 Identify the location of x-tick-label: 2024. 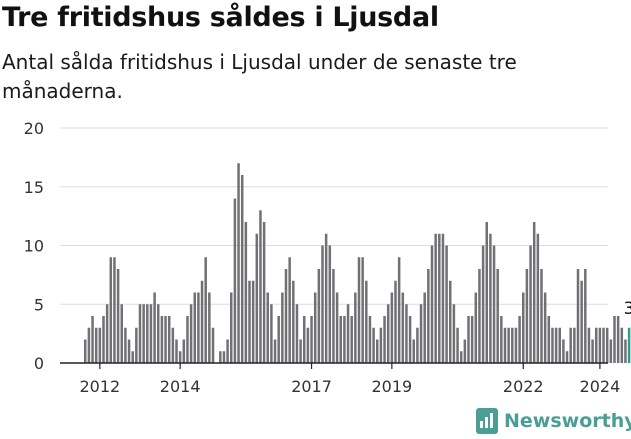
(600, 386).